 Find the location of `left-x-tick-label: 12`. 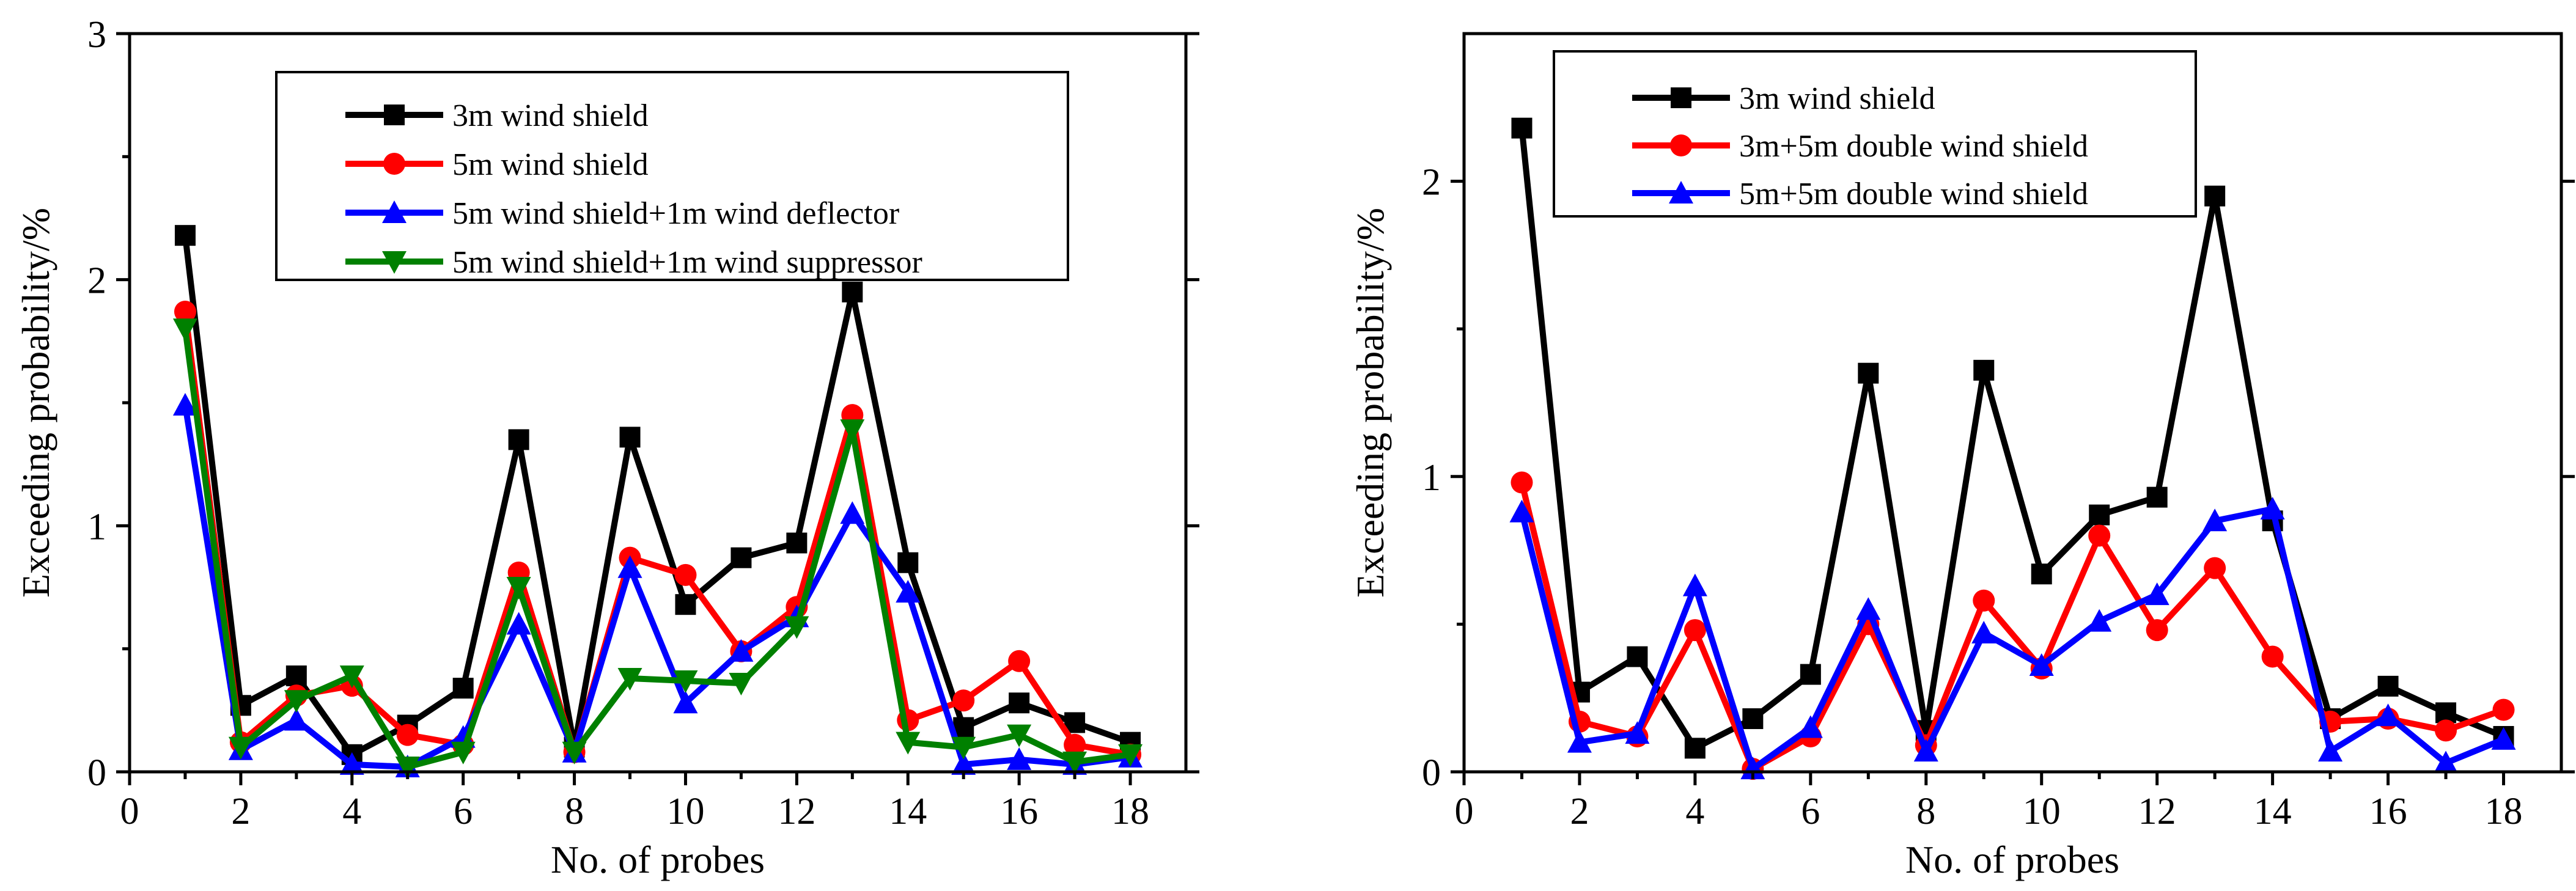

left-x-tick-label: 12 is located at coordinates (796, 812).